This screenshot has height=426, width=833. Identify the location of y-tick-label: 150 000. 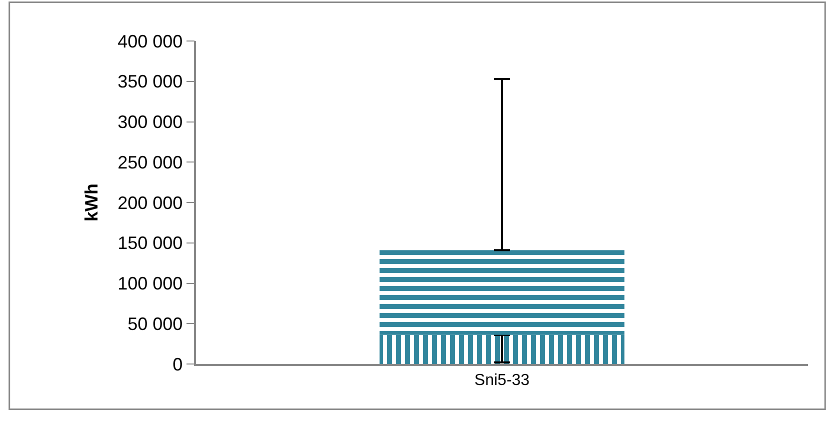
(150, 243).